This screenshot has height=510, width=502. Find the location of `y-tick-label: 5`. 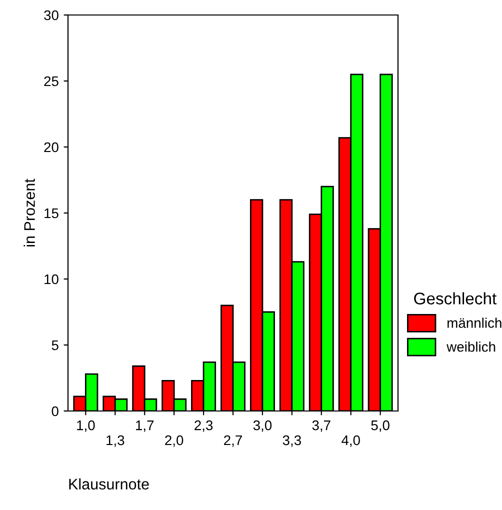

y-tick-label: 5 is located at coordinates (55, 345).